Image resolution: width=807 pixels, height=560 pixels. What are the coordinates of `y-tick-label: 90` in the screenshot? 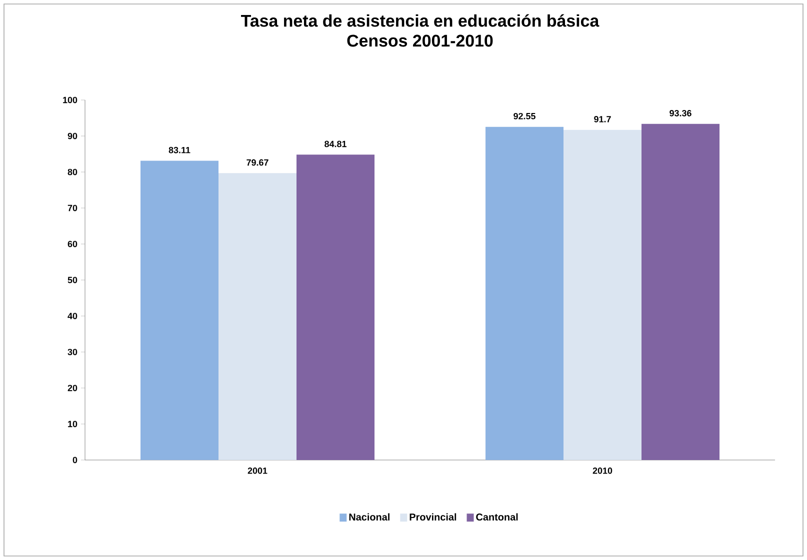 It's located at (73, 136).